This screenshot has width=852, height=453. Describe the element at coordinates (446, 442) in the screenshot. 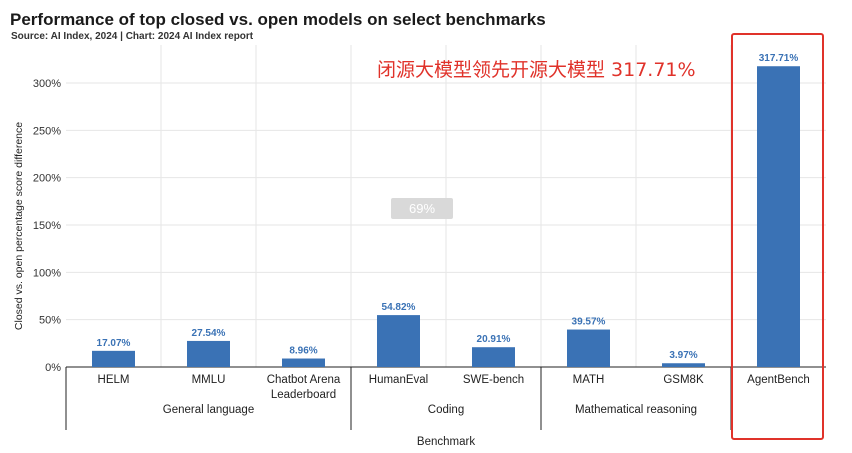

I see `x-axis-title: Benchmark` at that location.